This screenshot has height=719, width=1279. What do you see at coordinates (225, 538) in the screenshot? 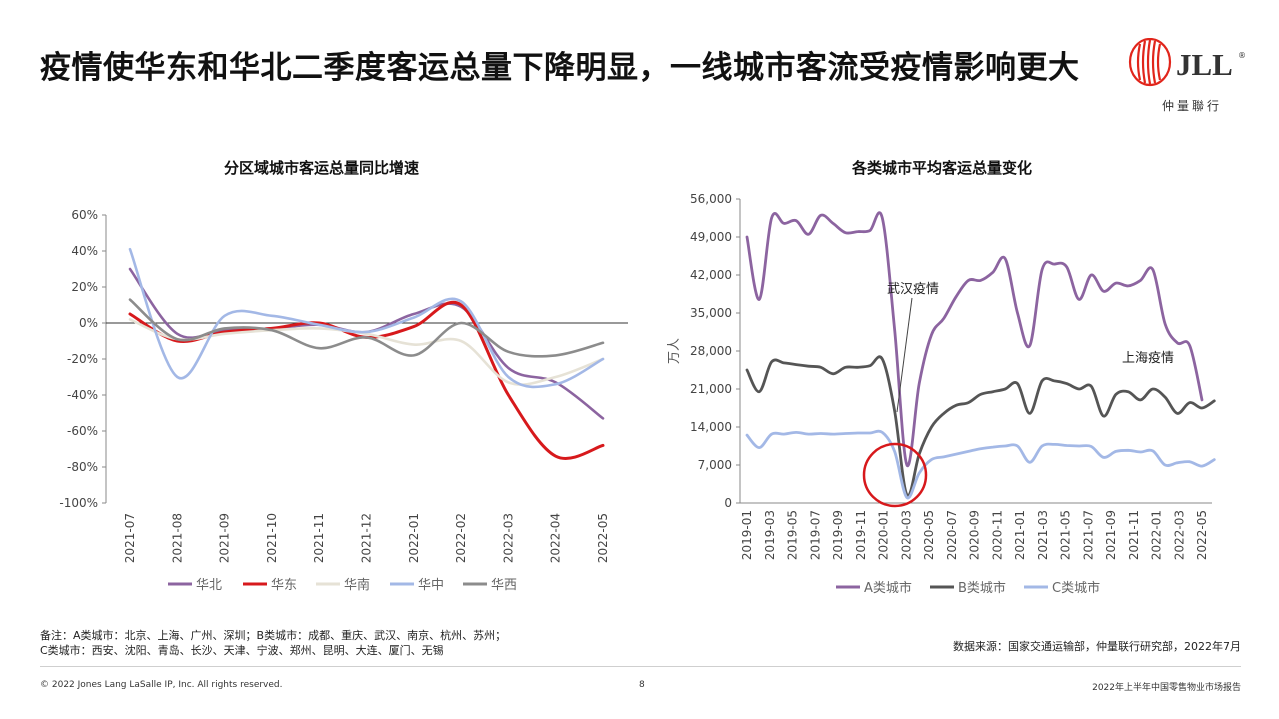
I see `chart1-x-tick-label: 2021-09` at bounding box center [225, 538].